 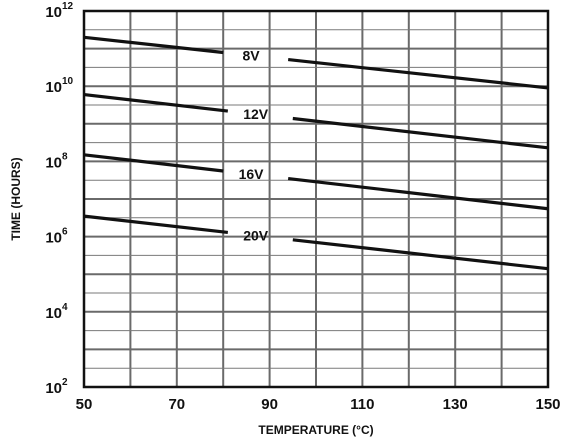 What do you see at coordinates (16, 198) in the screenshot?
I see `y-axis-title: TIME (HOURS)` at bounding box center [16, 198].